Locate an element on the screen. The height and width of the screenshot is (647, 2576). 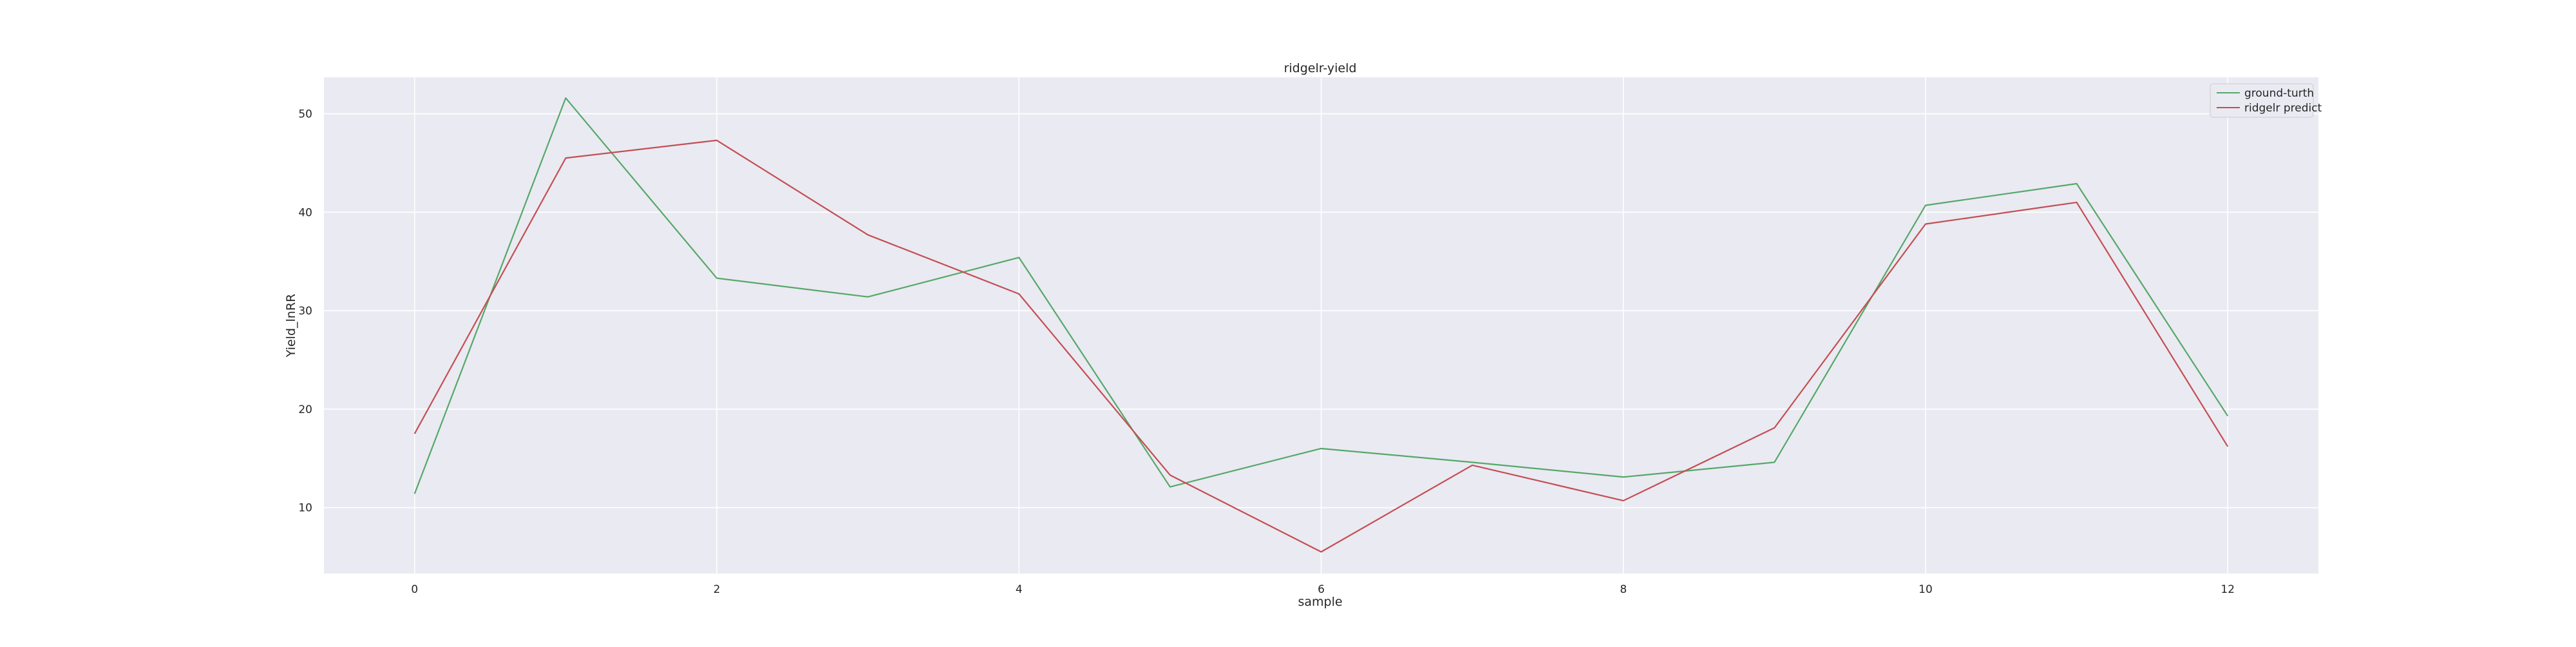
x-tick-label: 12 is located at coordinates (2228, 589).